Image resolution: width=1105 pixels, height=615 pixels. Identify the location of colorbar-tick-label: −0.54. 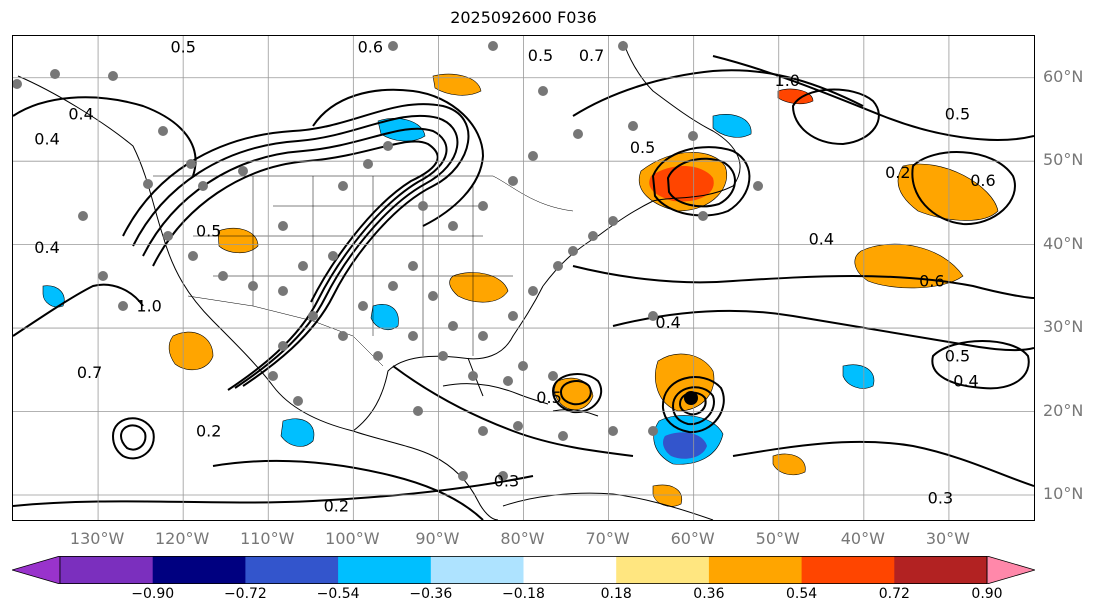
(338, 594).